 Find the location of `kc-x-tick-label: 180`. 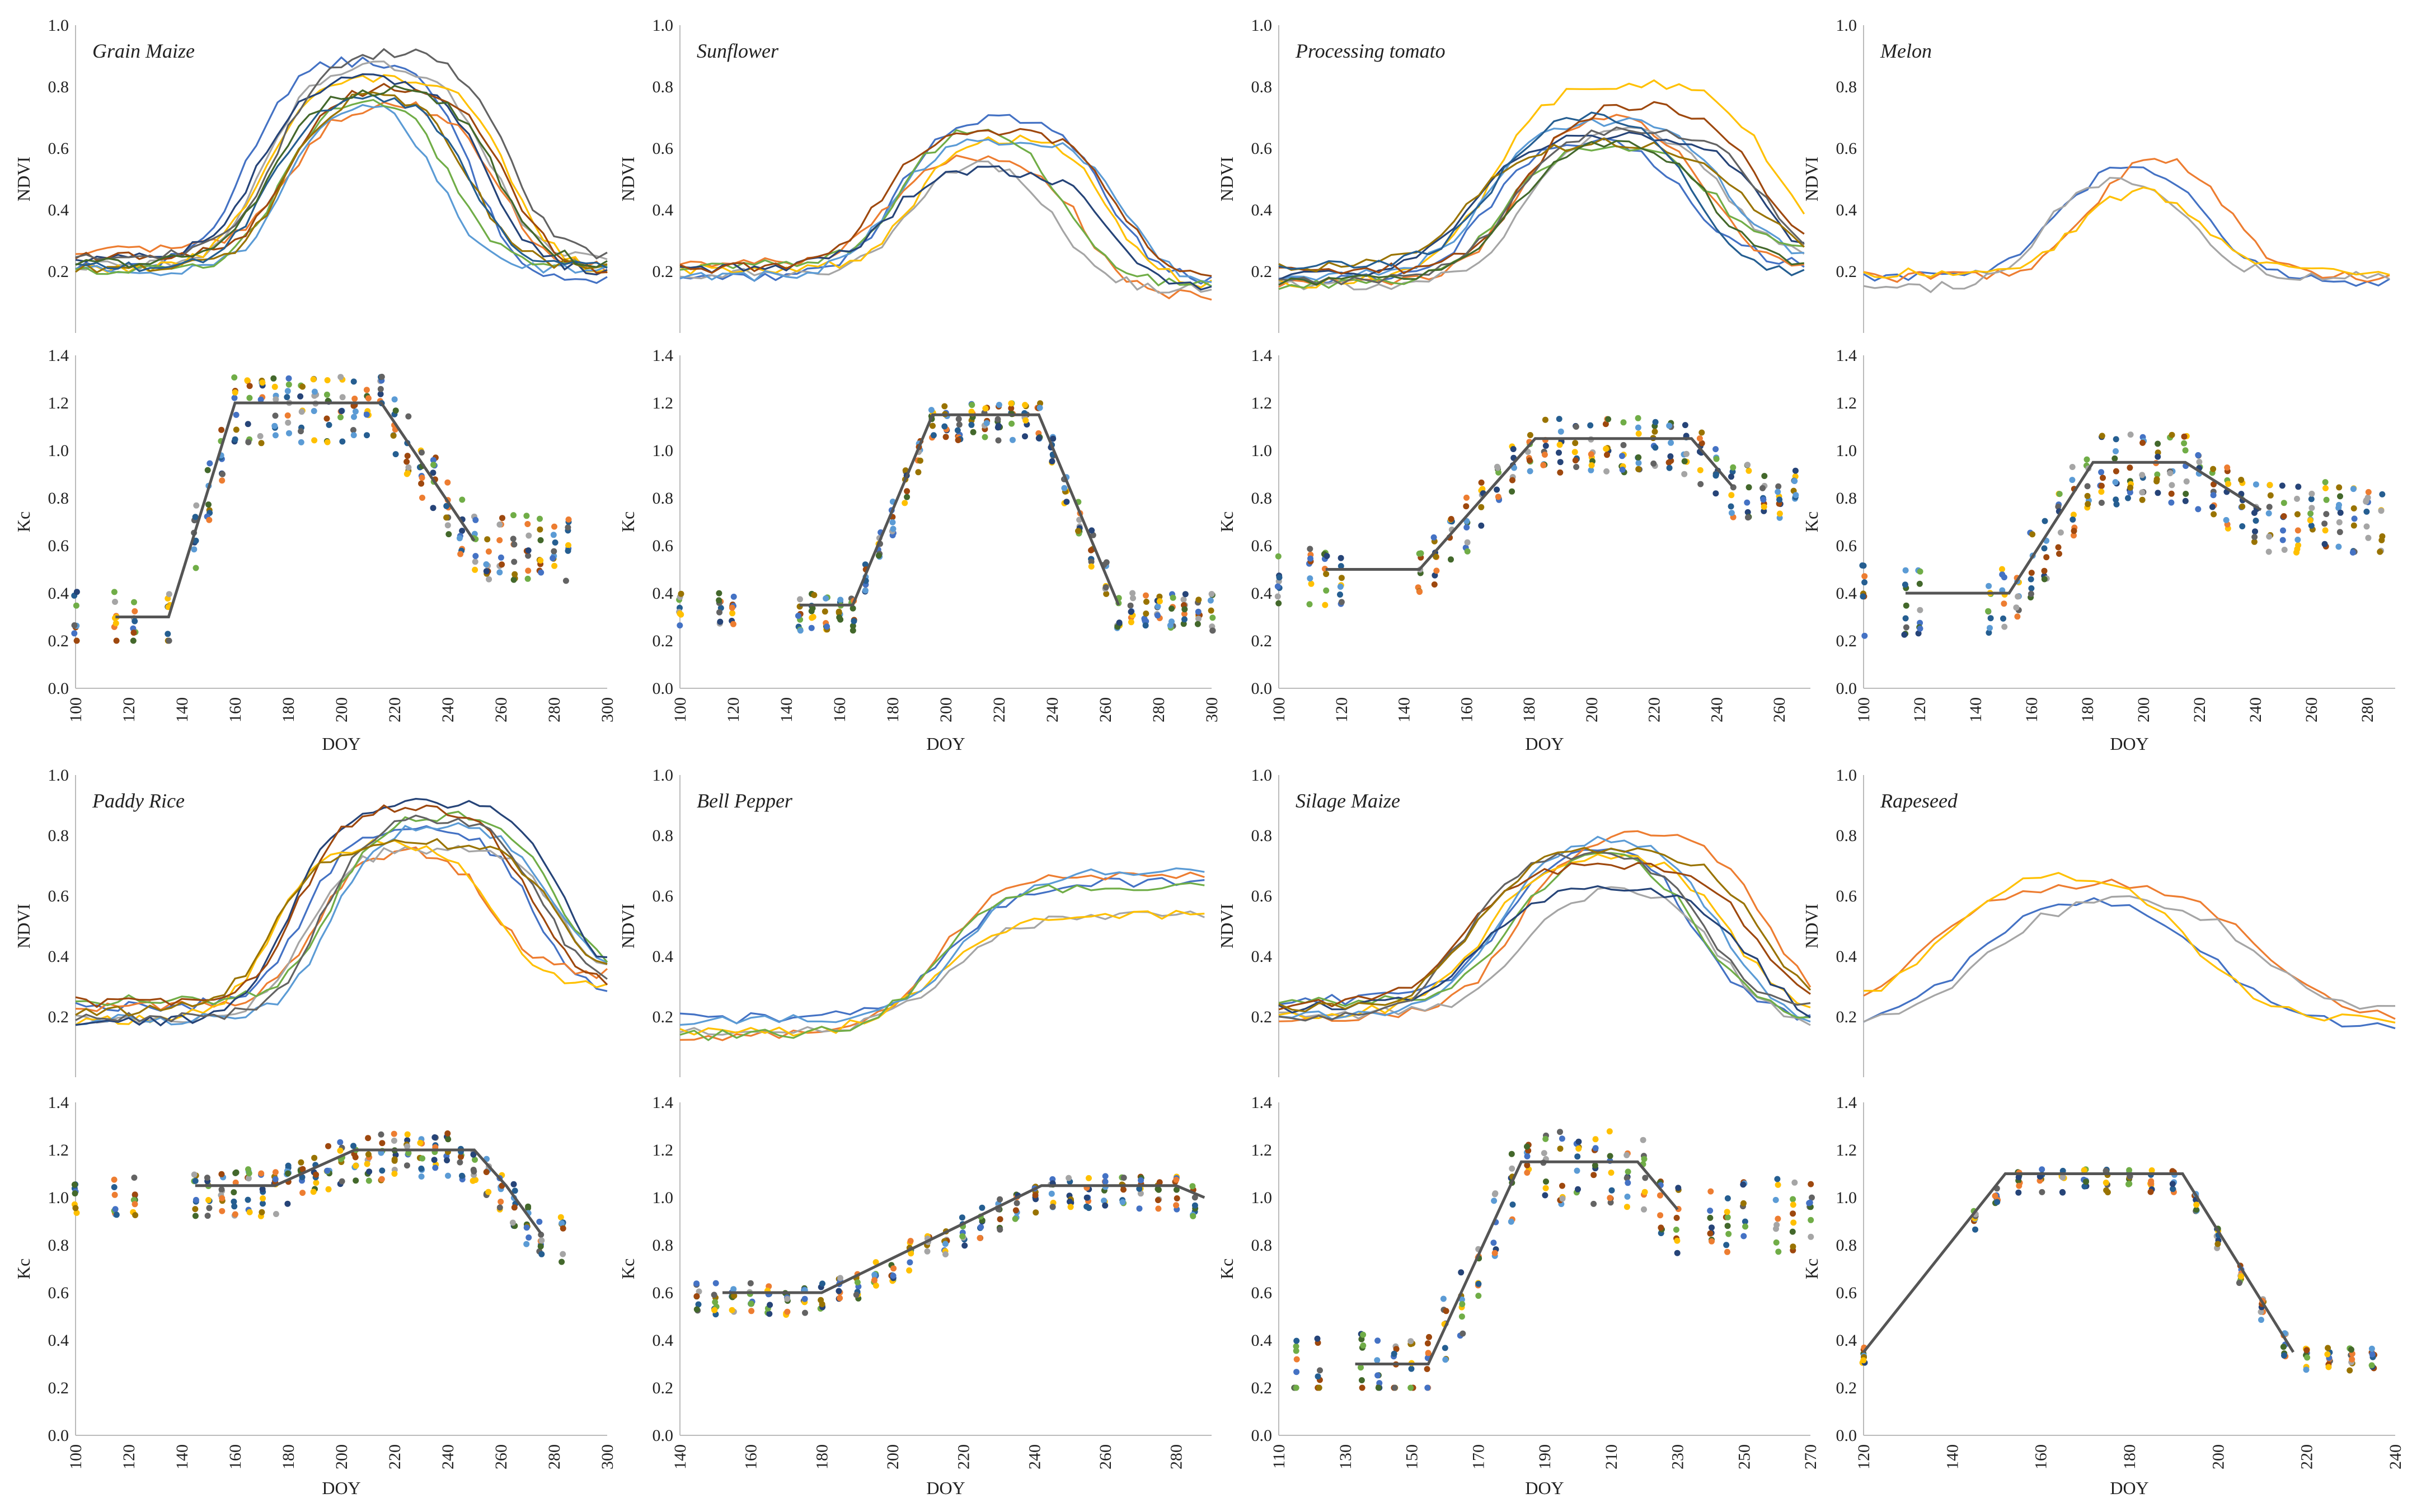

kc-x-tick-label: 180 is located at coordinates (2087, 709).